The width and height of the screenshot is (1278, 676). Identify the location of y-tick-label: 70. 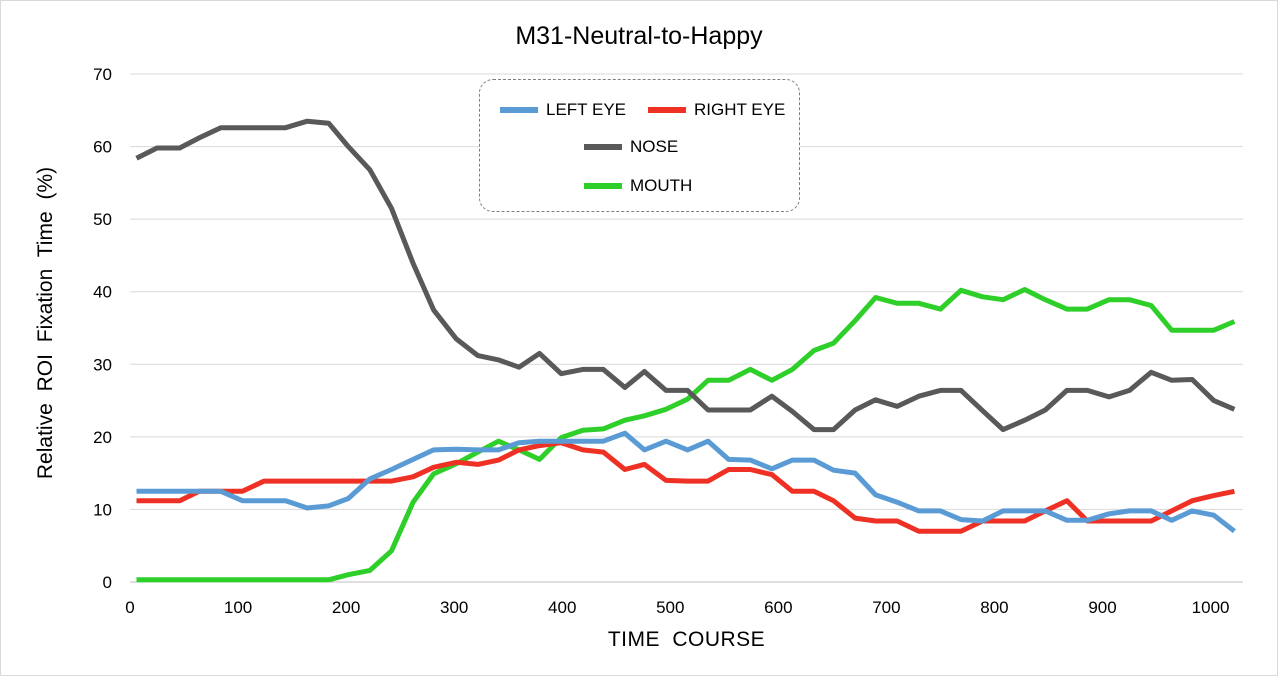
(102, 74).